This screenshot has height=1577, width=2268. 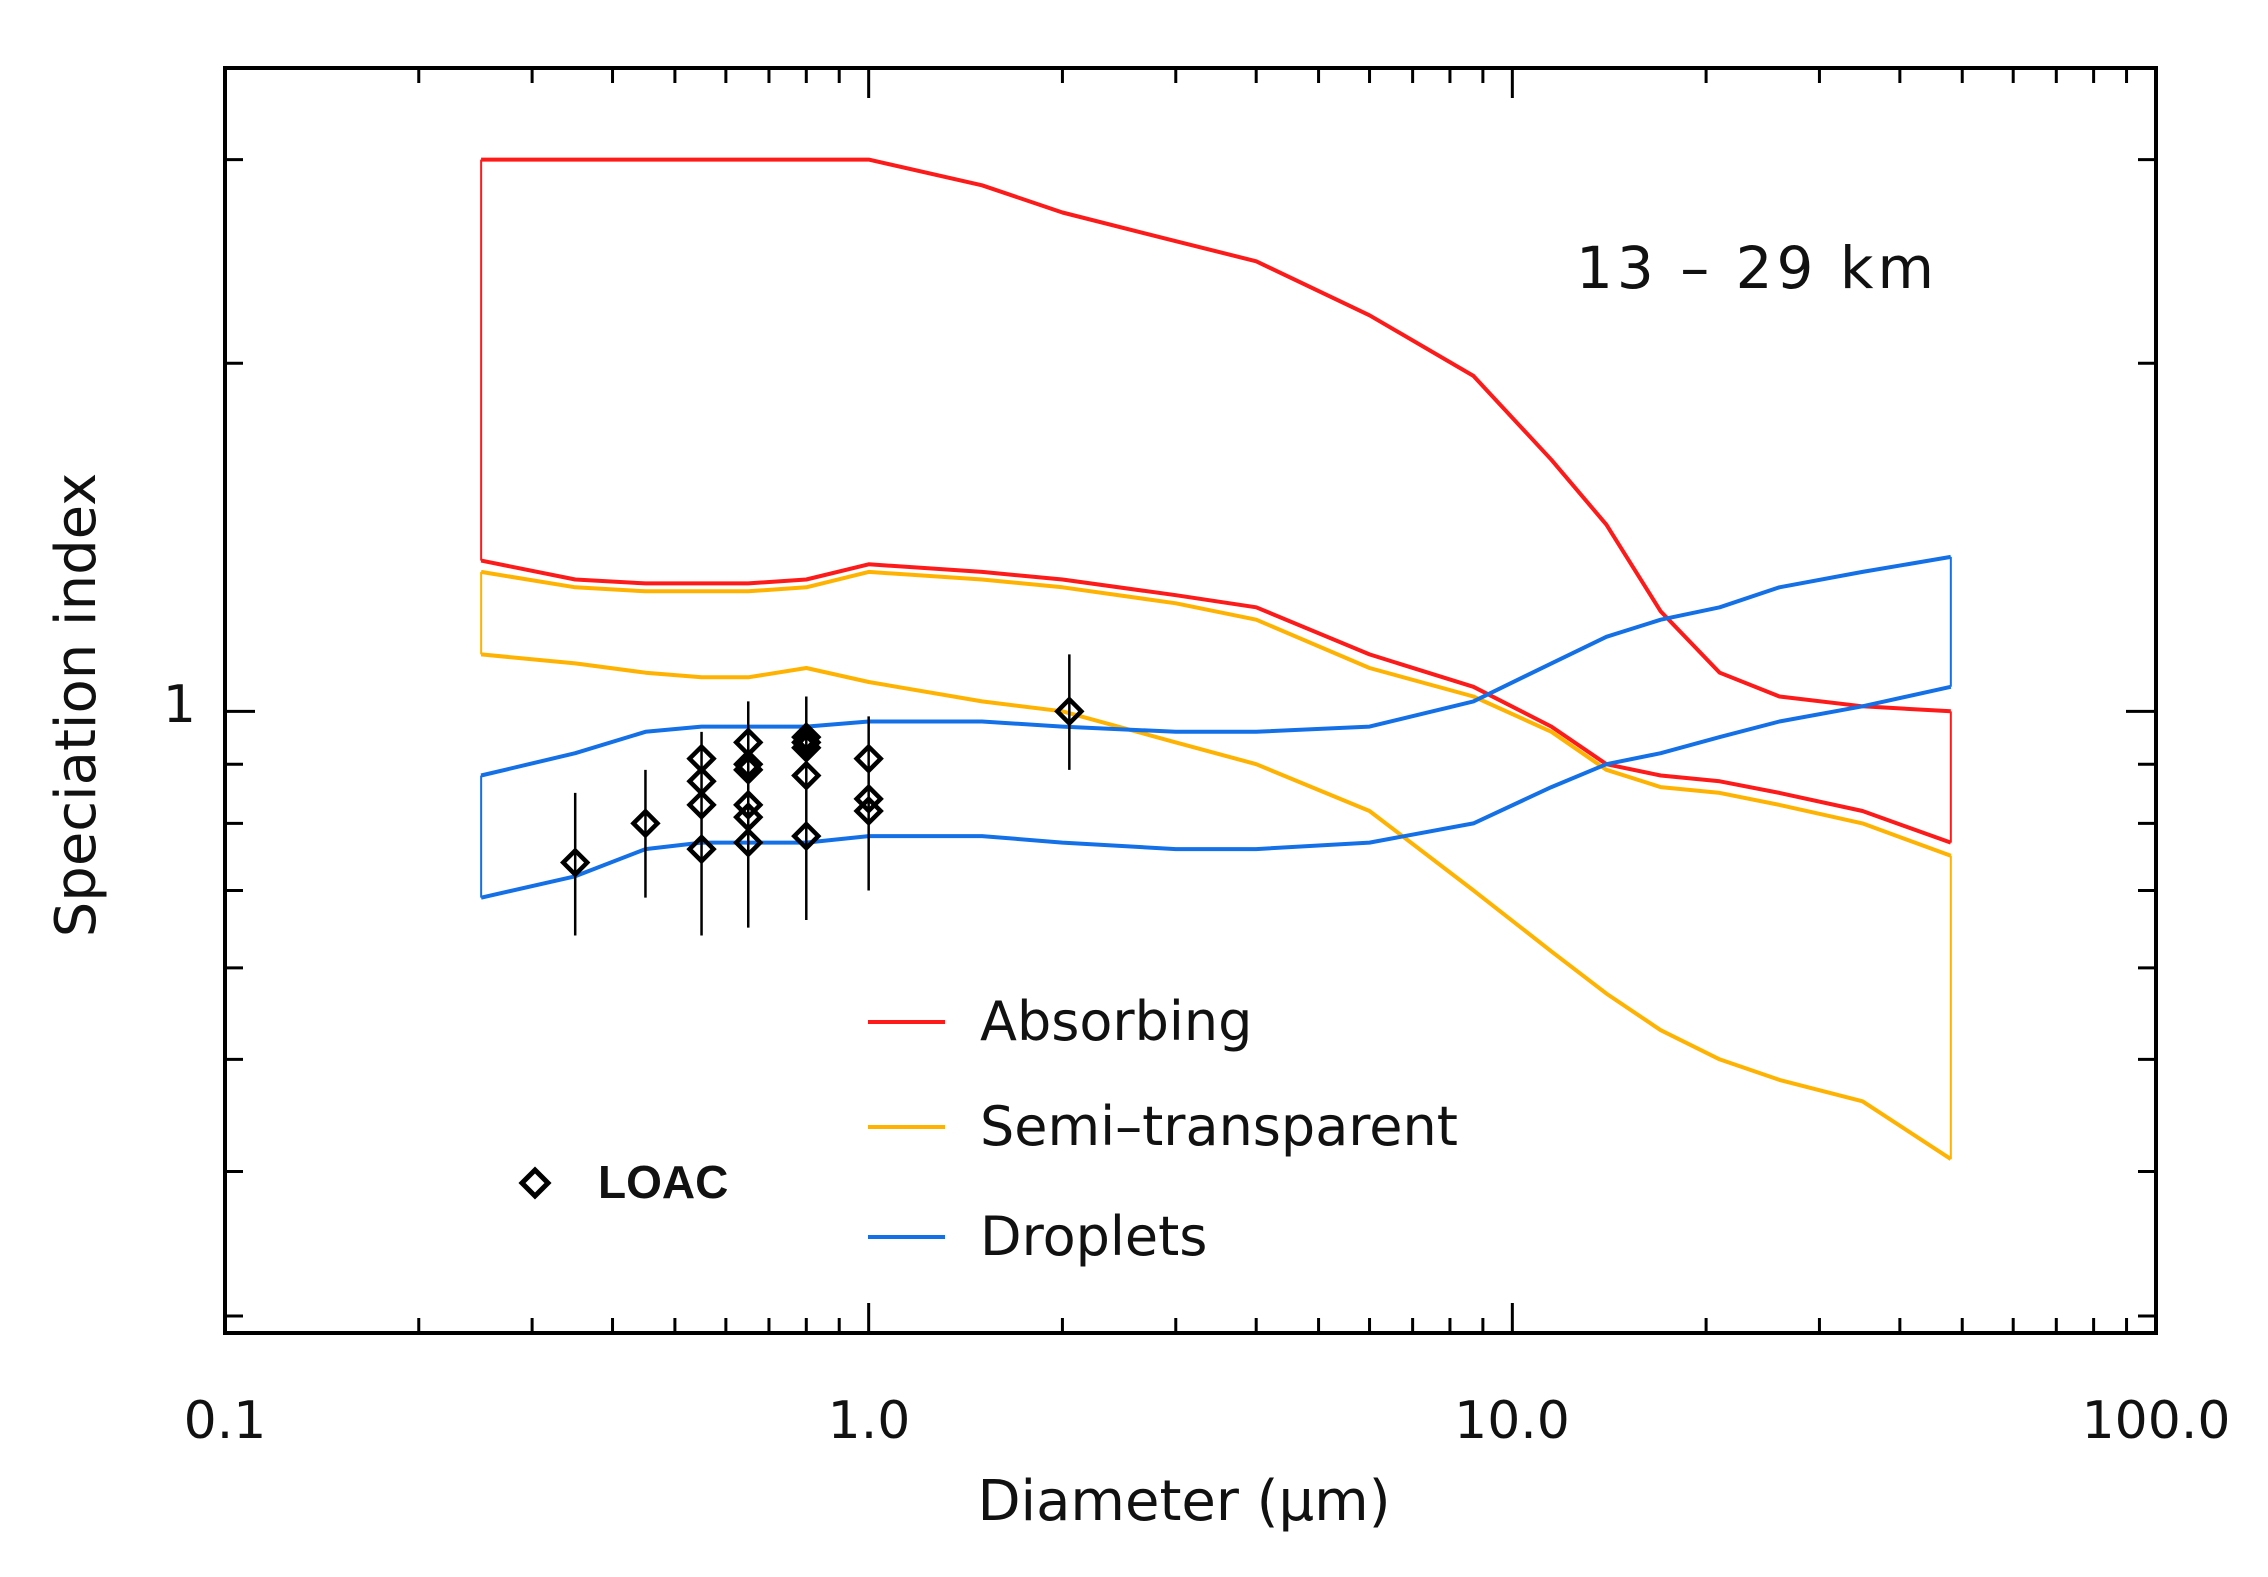 What do you see at coordinates (1207, 1421) in the screenshot?
I see `x-tick-labels: 0.1 1.0 10.0 100.0` at bounding box center [1207, 1421].